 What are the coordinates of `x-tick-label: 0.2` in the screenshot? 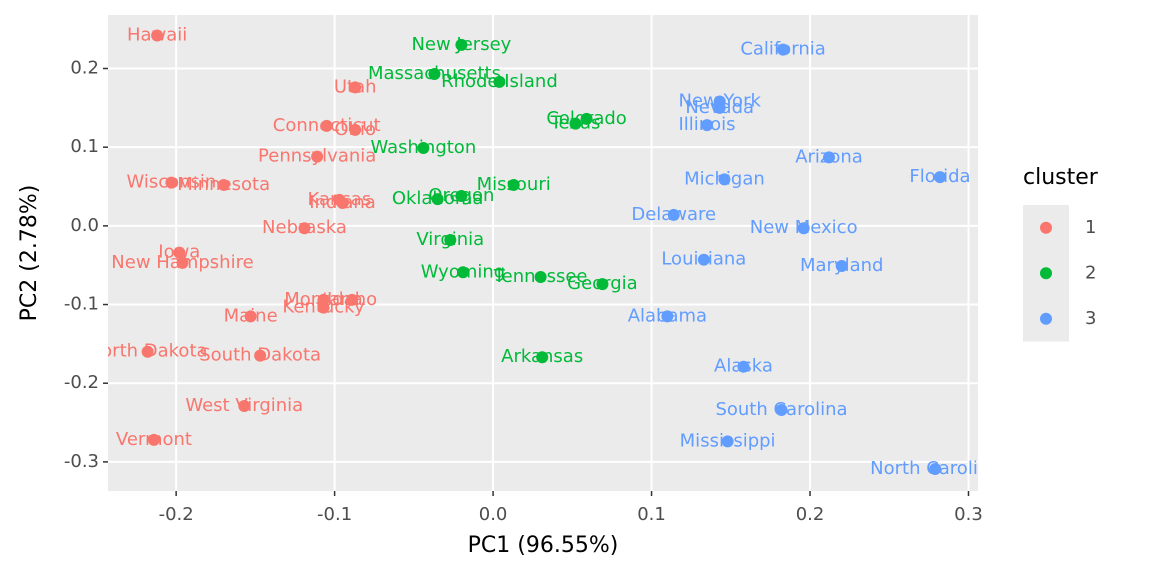 It's located at (810, 514).